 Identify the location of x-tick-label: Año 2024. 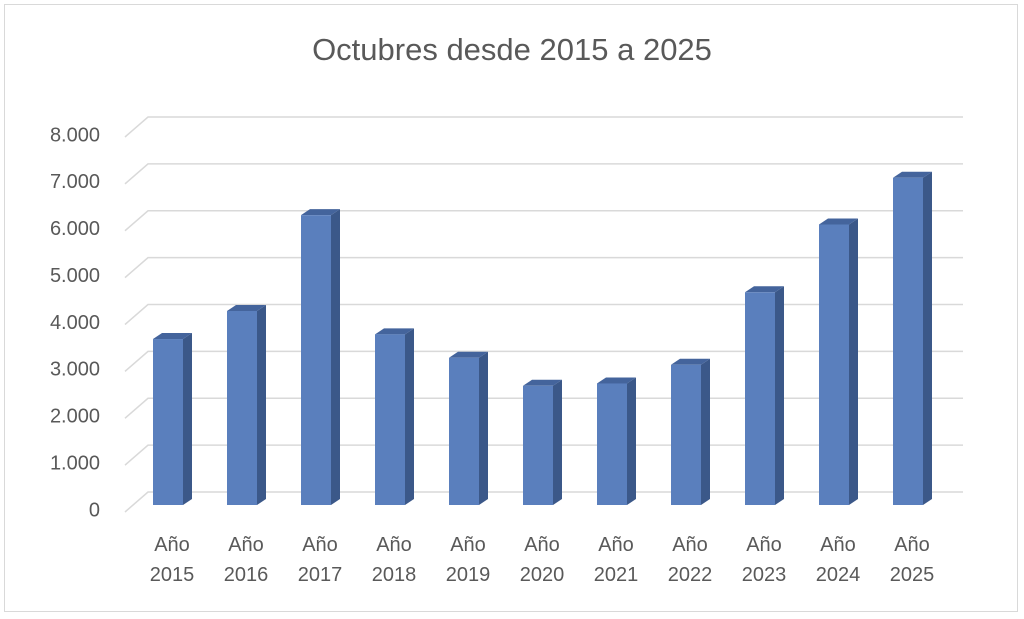
(838, 560).